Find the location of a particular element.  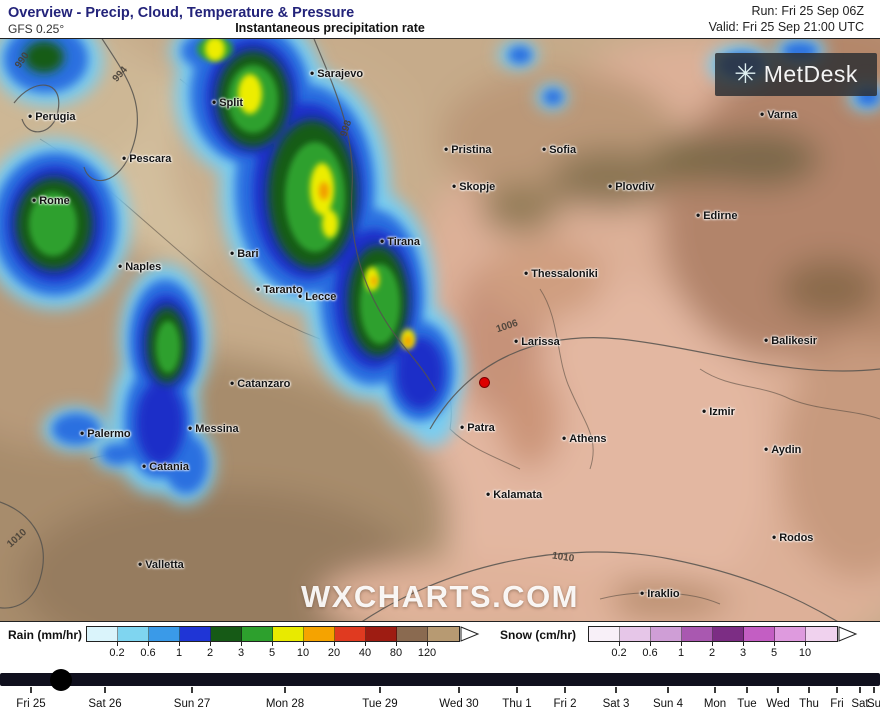

timeline-day-label: Fri is located at coordinates (837, 704).